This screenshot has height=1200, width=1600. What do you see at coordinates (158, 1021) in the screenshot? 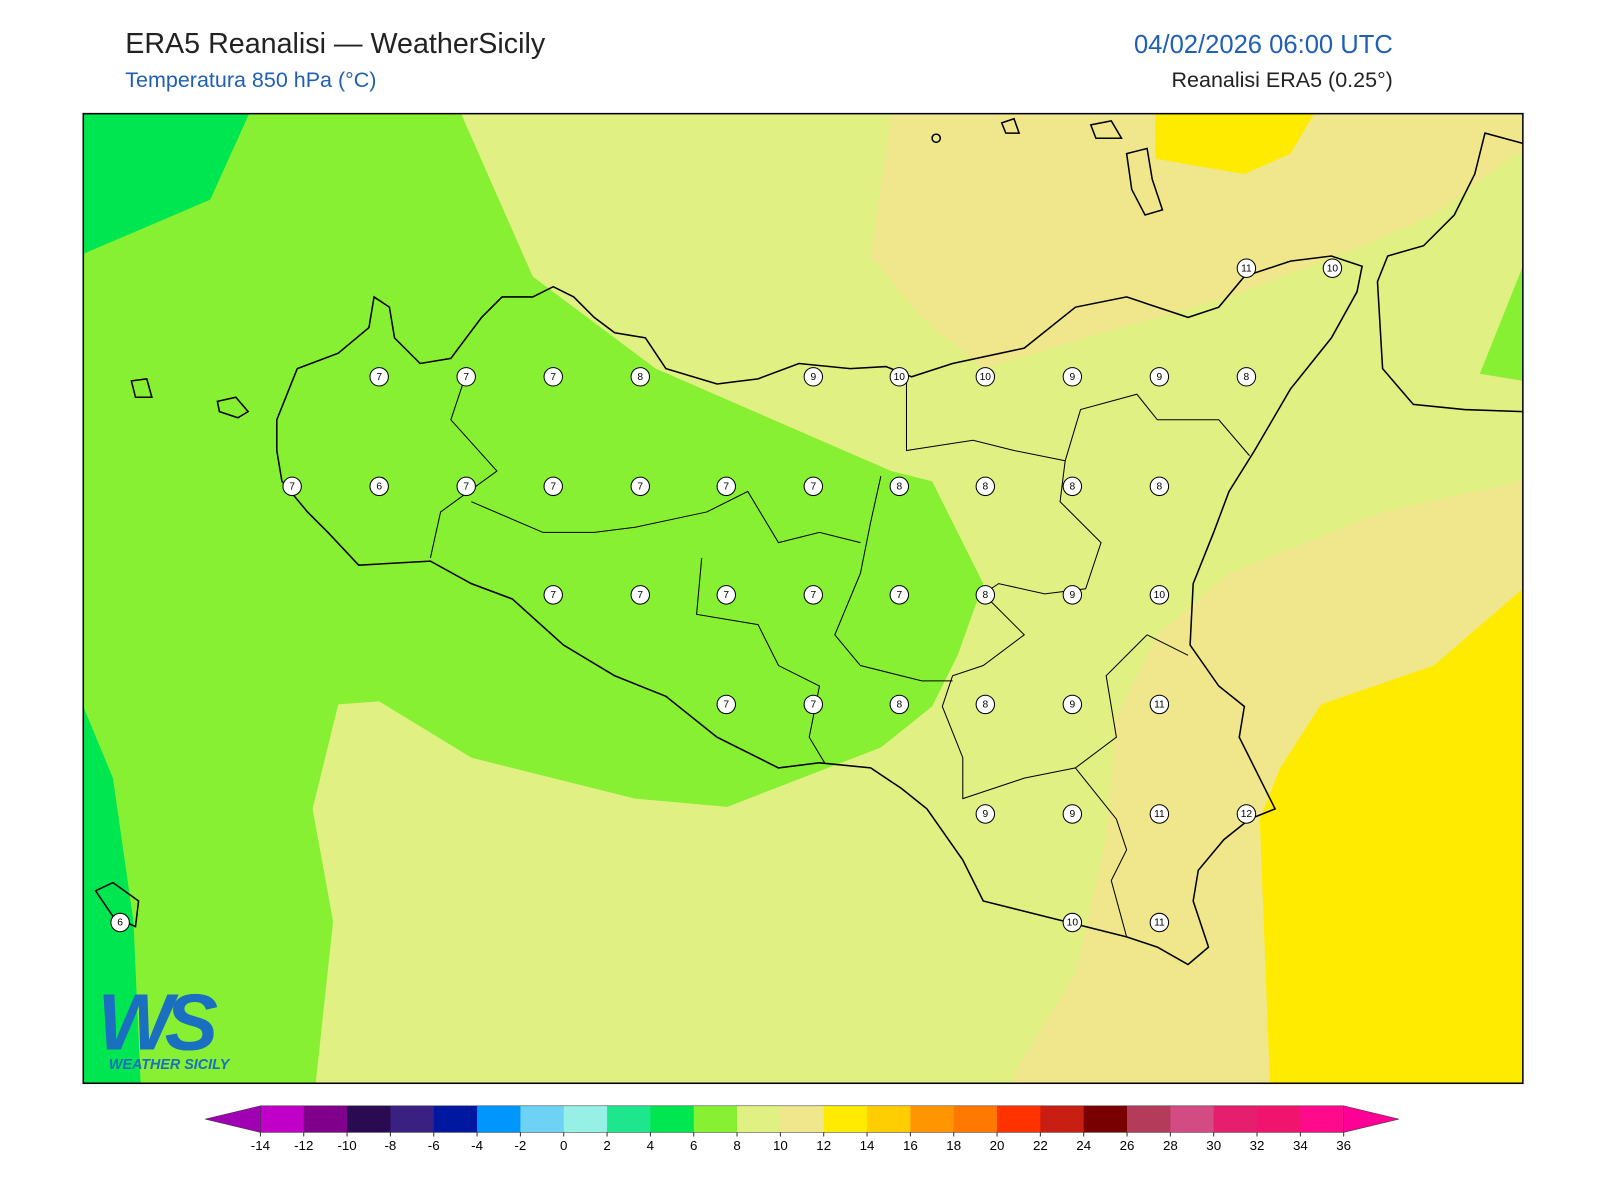
I see `logo-mark: WS` at bounding box center [158, 1021].